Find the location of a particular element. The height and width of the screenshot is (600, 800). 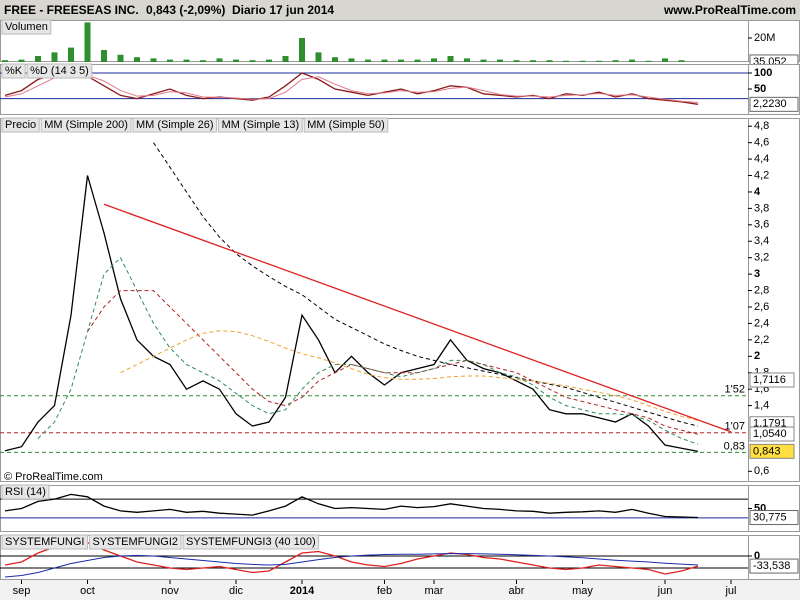

x-tick-label: mar is located at coordinates (434, 591).